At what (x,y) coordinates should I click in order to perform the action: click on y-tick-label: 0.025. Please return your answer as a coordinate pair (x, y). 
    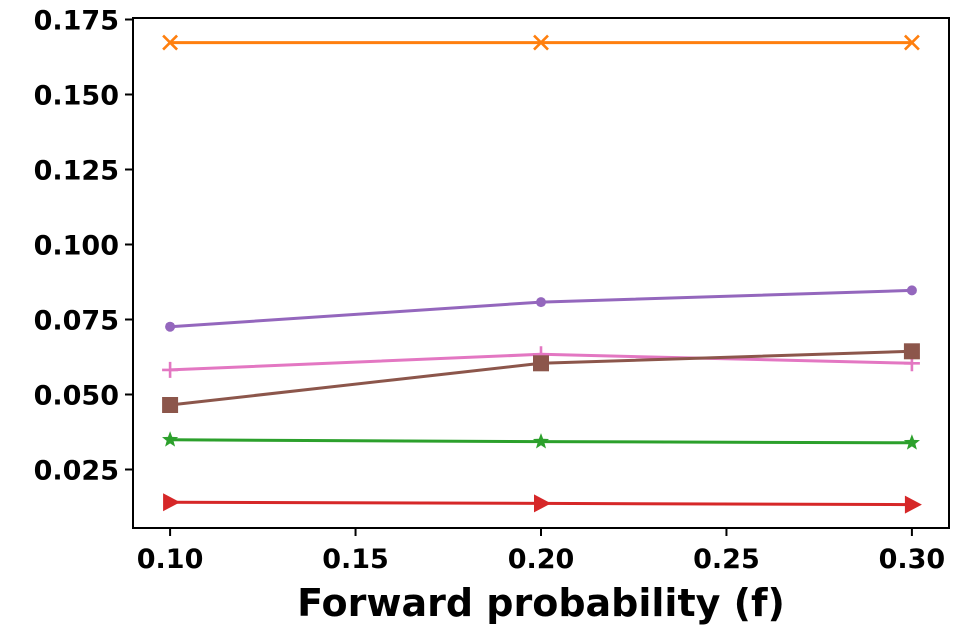
    Looking at the image, I should click on (76, 471).